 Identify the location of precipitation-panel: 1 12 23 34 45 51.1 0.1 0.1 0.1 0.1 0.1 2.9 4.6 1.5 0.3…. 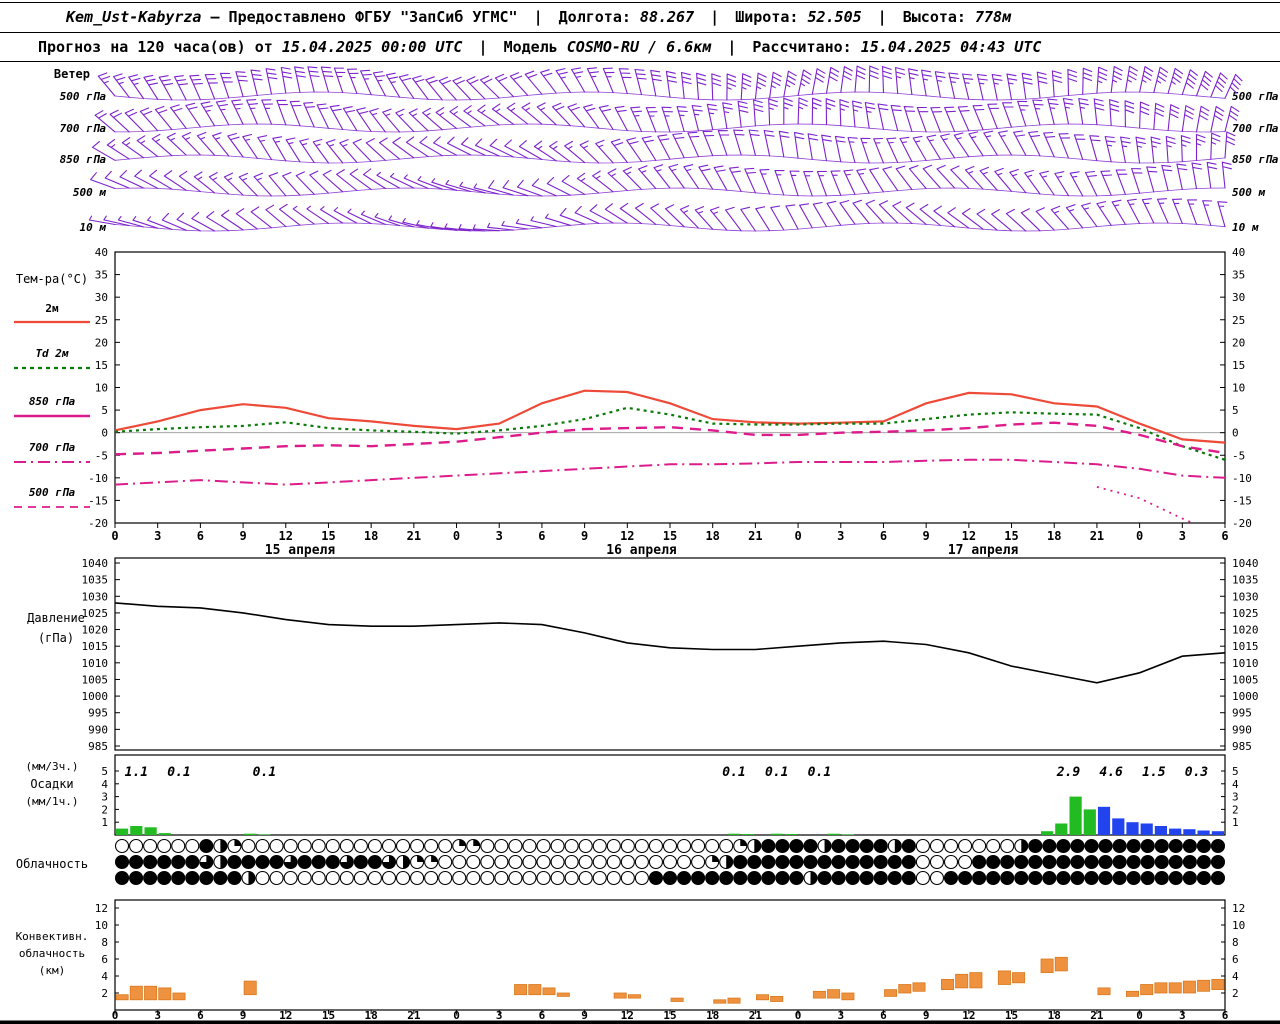
(632, 795).